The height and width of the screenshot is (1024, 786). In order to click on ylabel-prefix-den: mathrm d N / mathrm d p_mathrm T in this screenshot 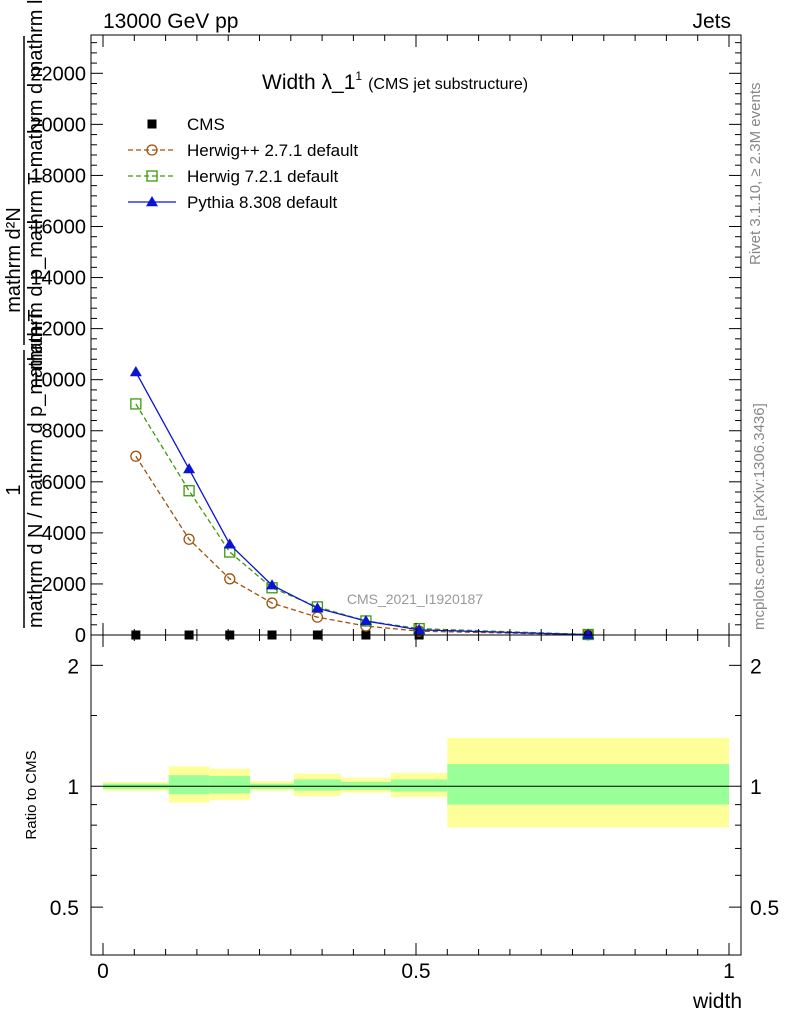, I will do `click(36, 468)`.